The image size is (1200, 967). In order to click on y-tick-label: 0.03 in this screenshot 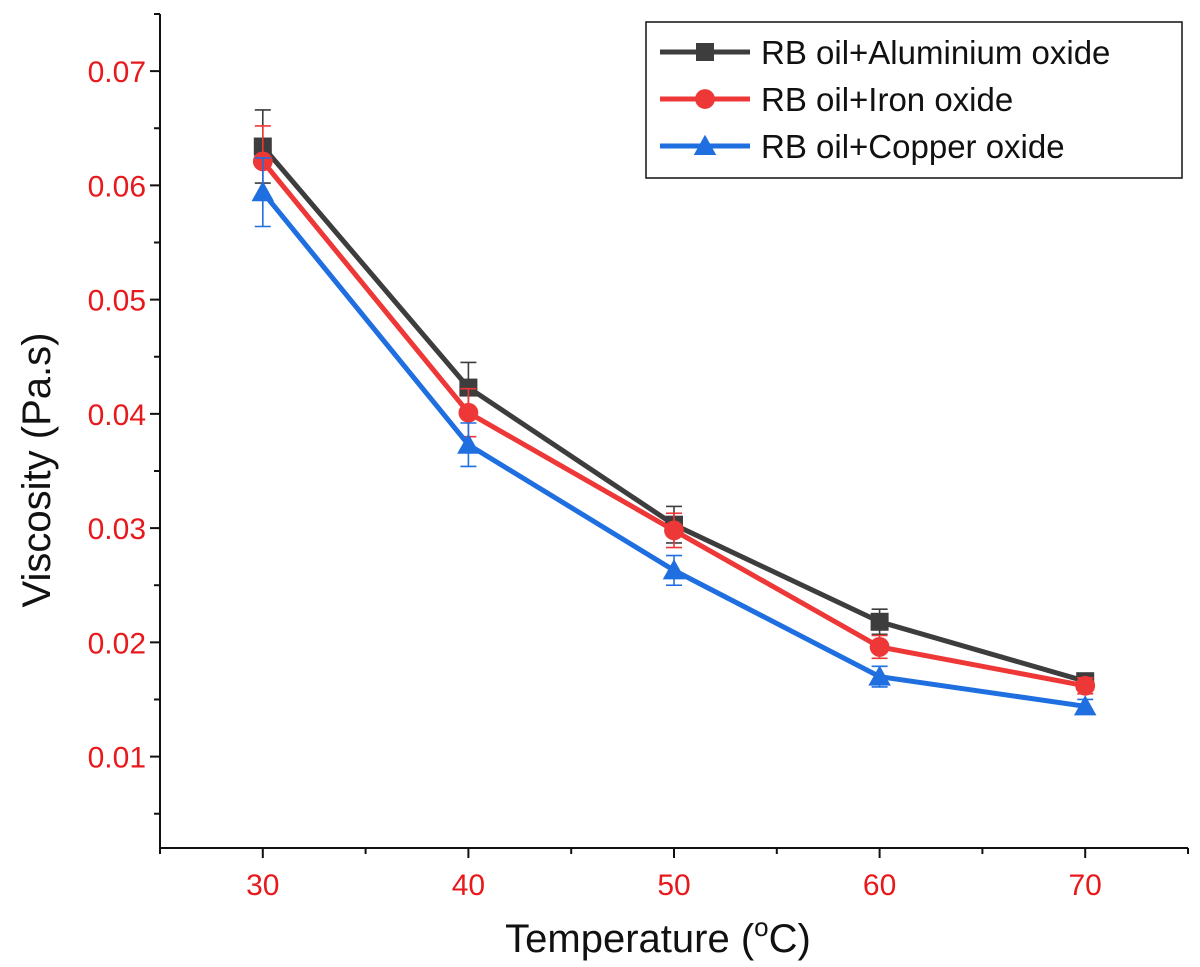, I will do `click(117, 529)`.